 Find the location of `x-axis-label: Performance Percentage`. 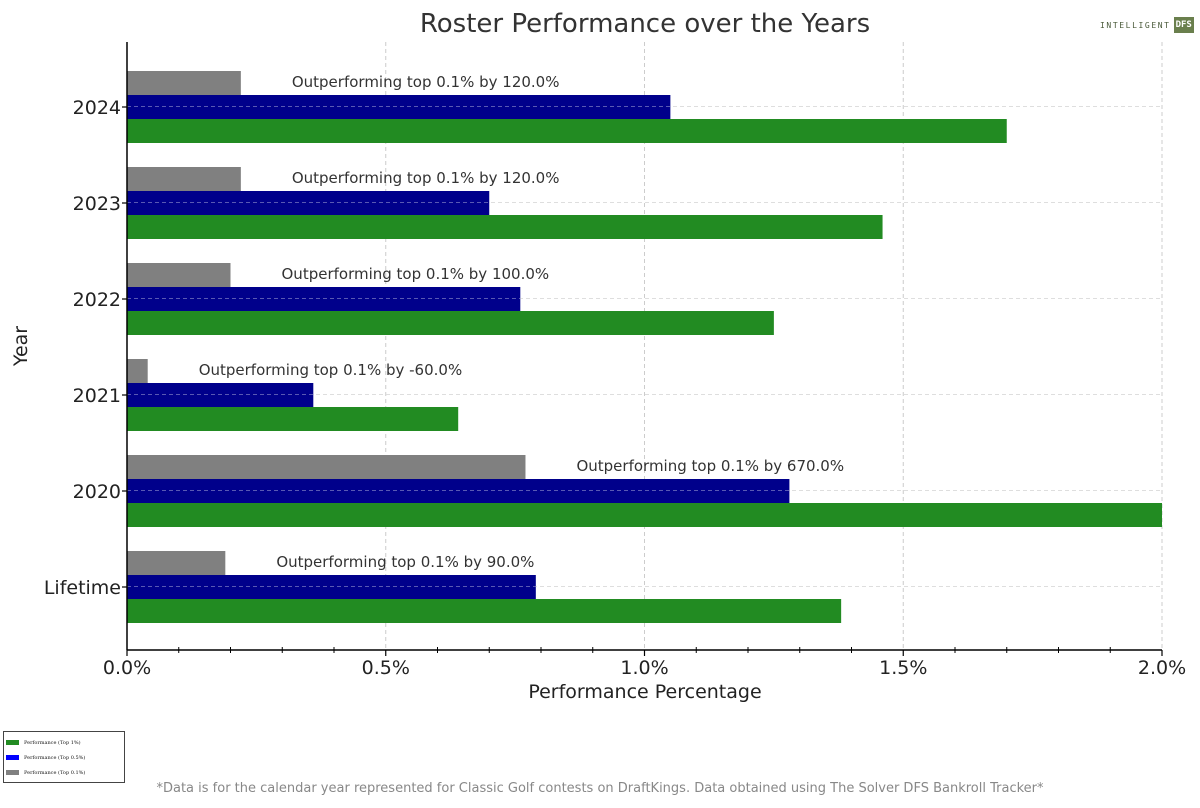

x-axis-label: Performance Percentage is located at coordinates (644, 692).